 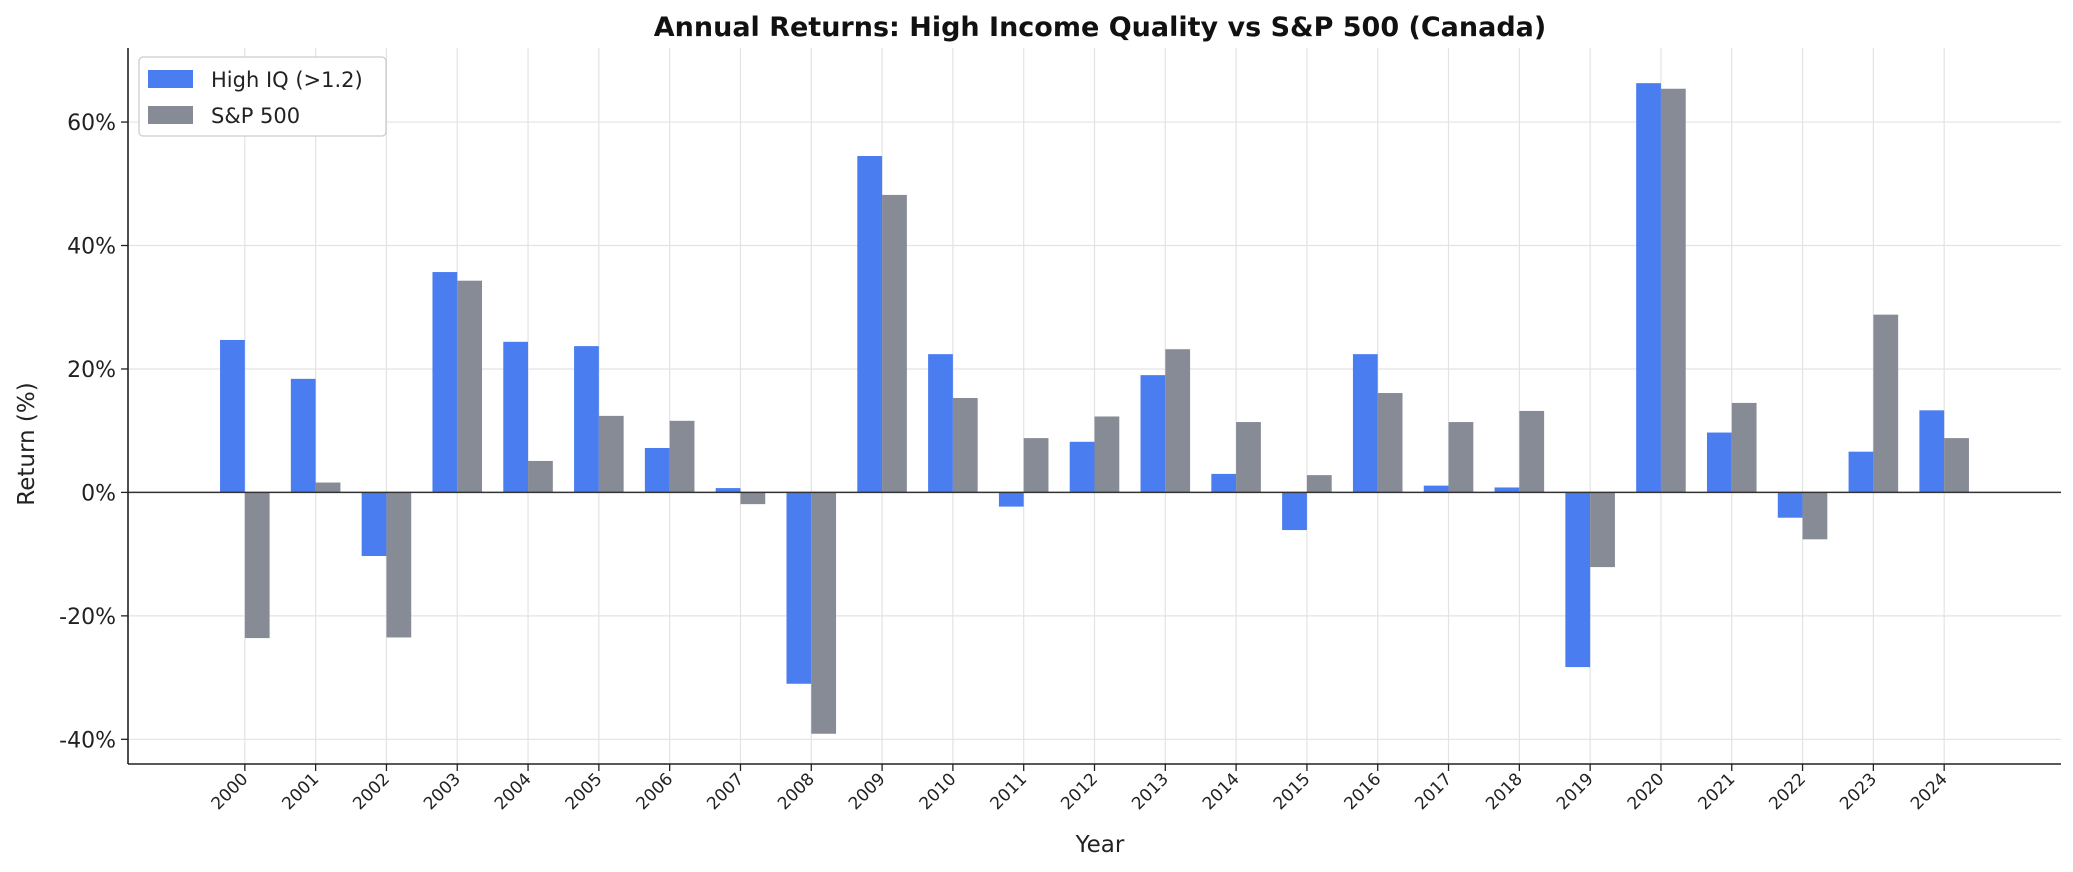 What do you see at coordinates (255, 116) in the screenshot?
I see `legend-label-sp500: S&P 500` at bounding box center [255, 116].